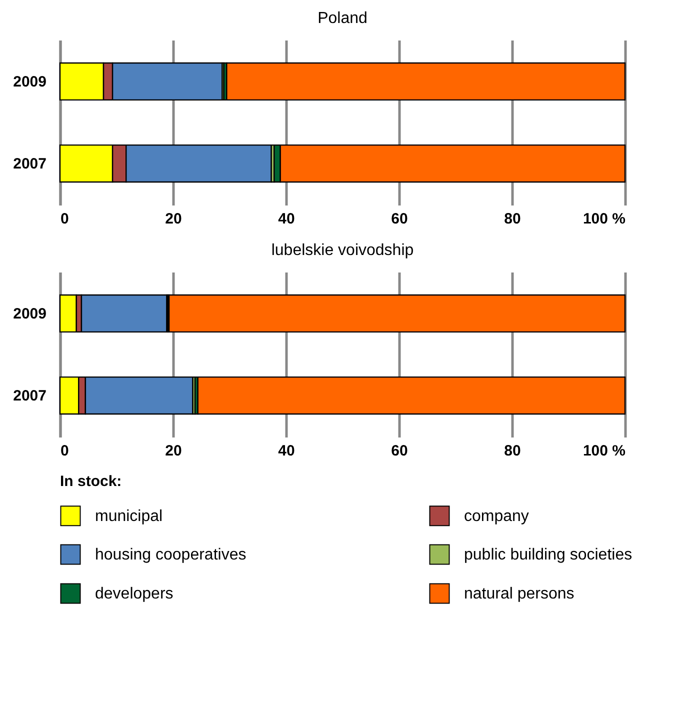 The width and height of the screenshot is (692, 727). What do you see at coordinates (343, 18) in the screenshot?
I see `chart-title: Poland` at bounding box center [343, 18].